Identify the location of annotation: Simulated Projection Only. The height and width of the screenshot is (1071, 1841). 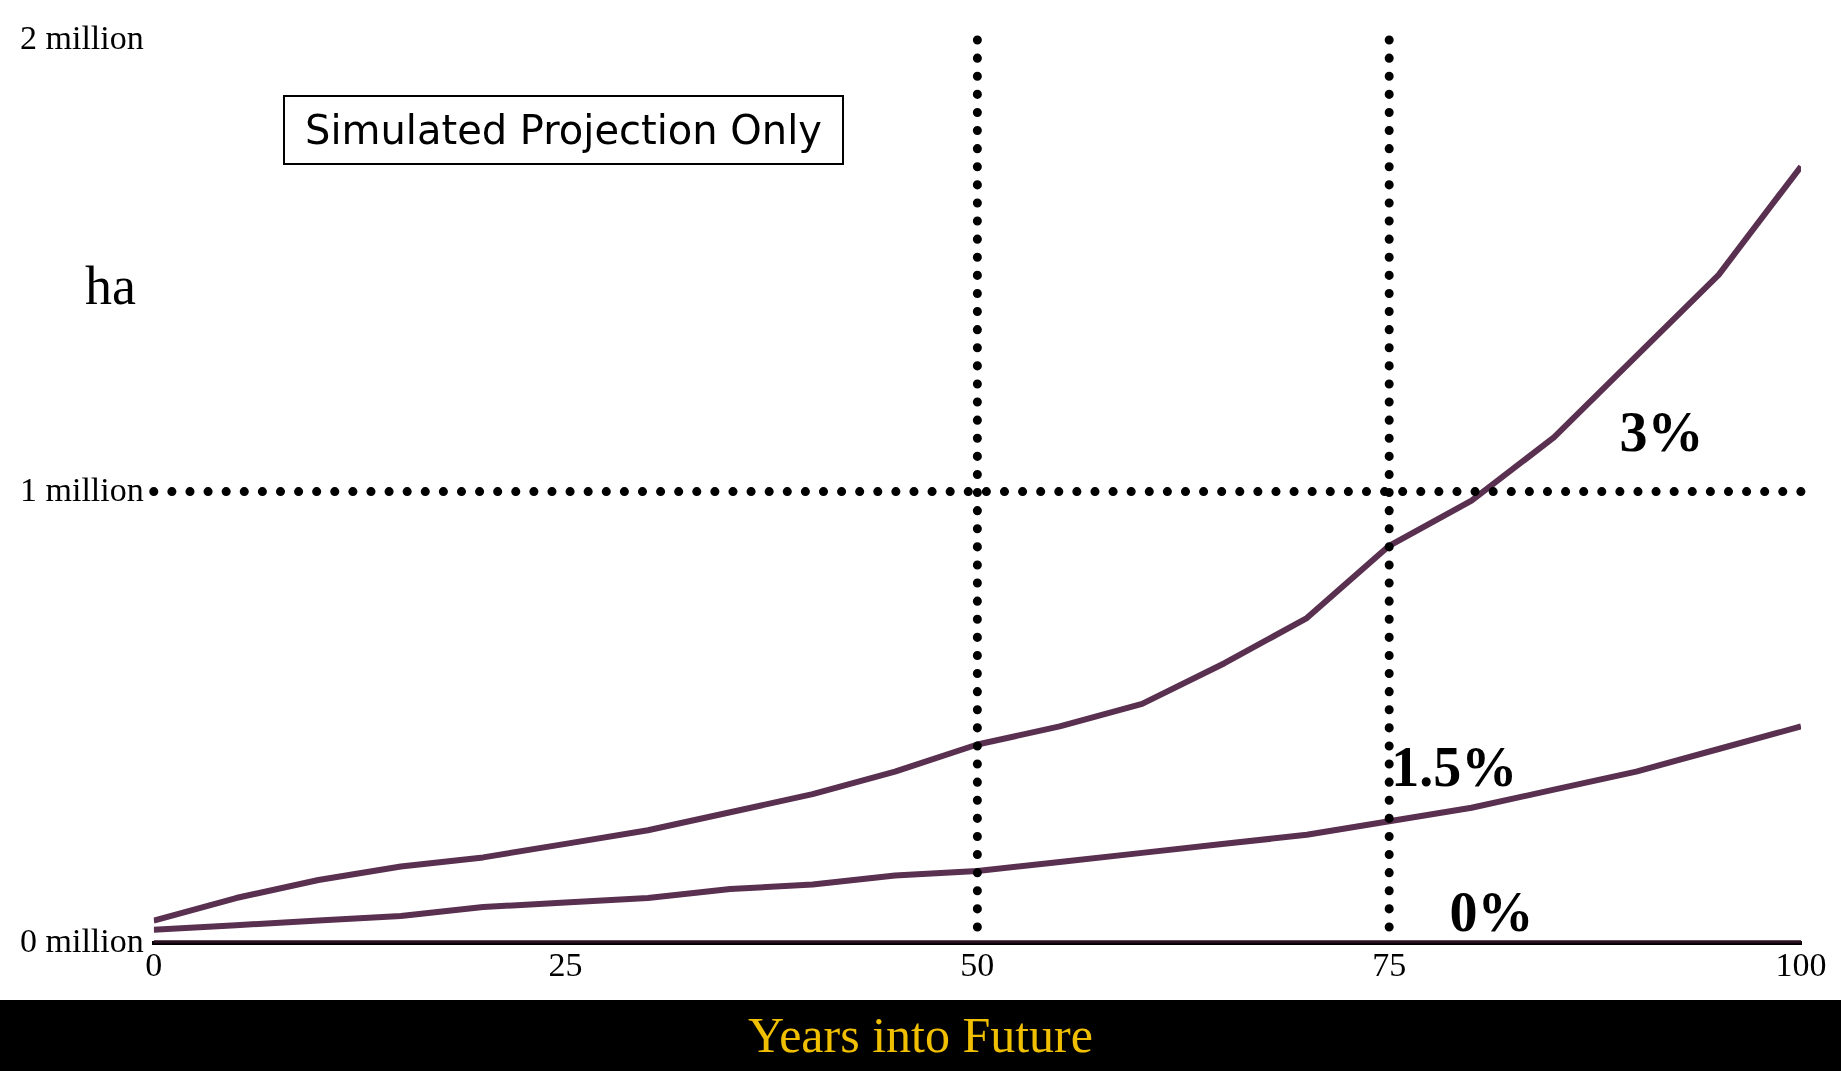
(563, 130).